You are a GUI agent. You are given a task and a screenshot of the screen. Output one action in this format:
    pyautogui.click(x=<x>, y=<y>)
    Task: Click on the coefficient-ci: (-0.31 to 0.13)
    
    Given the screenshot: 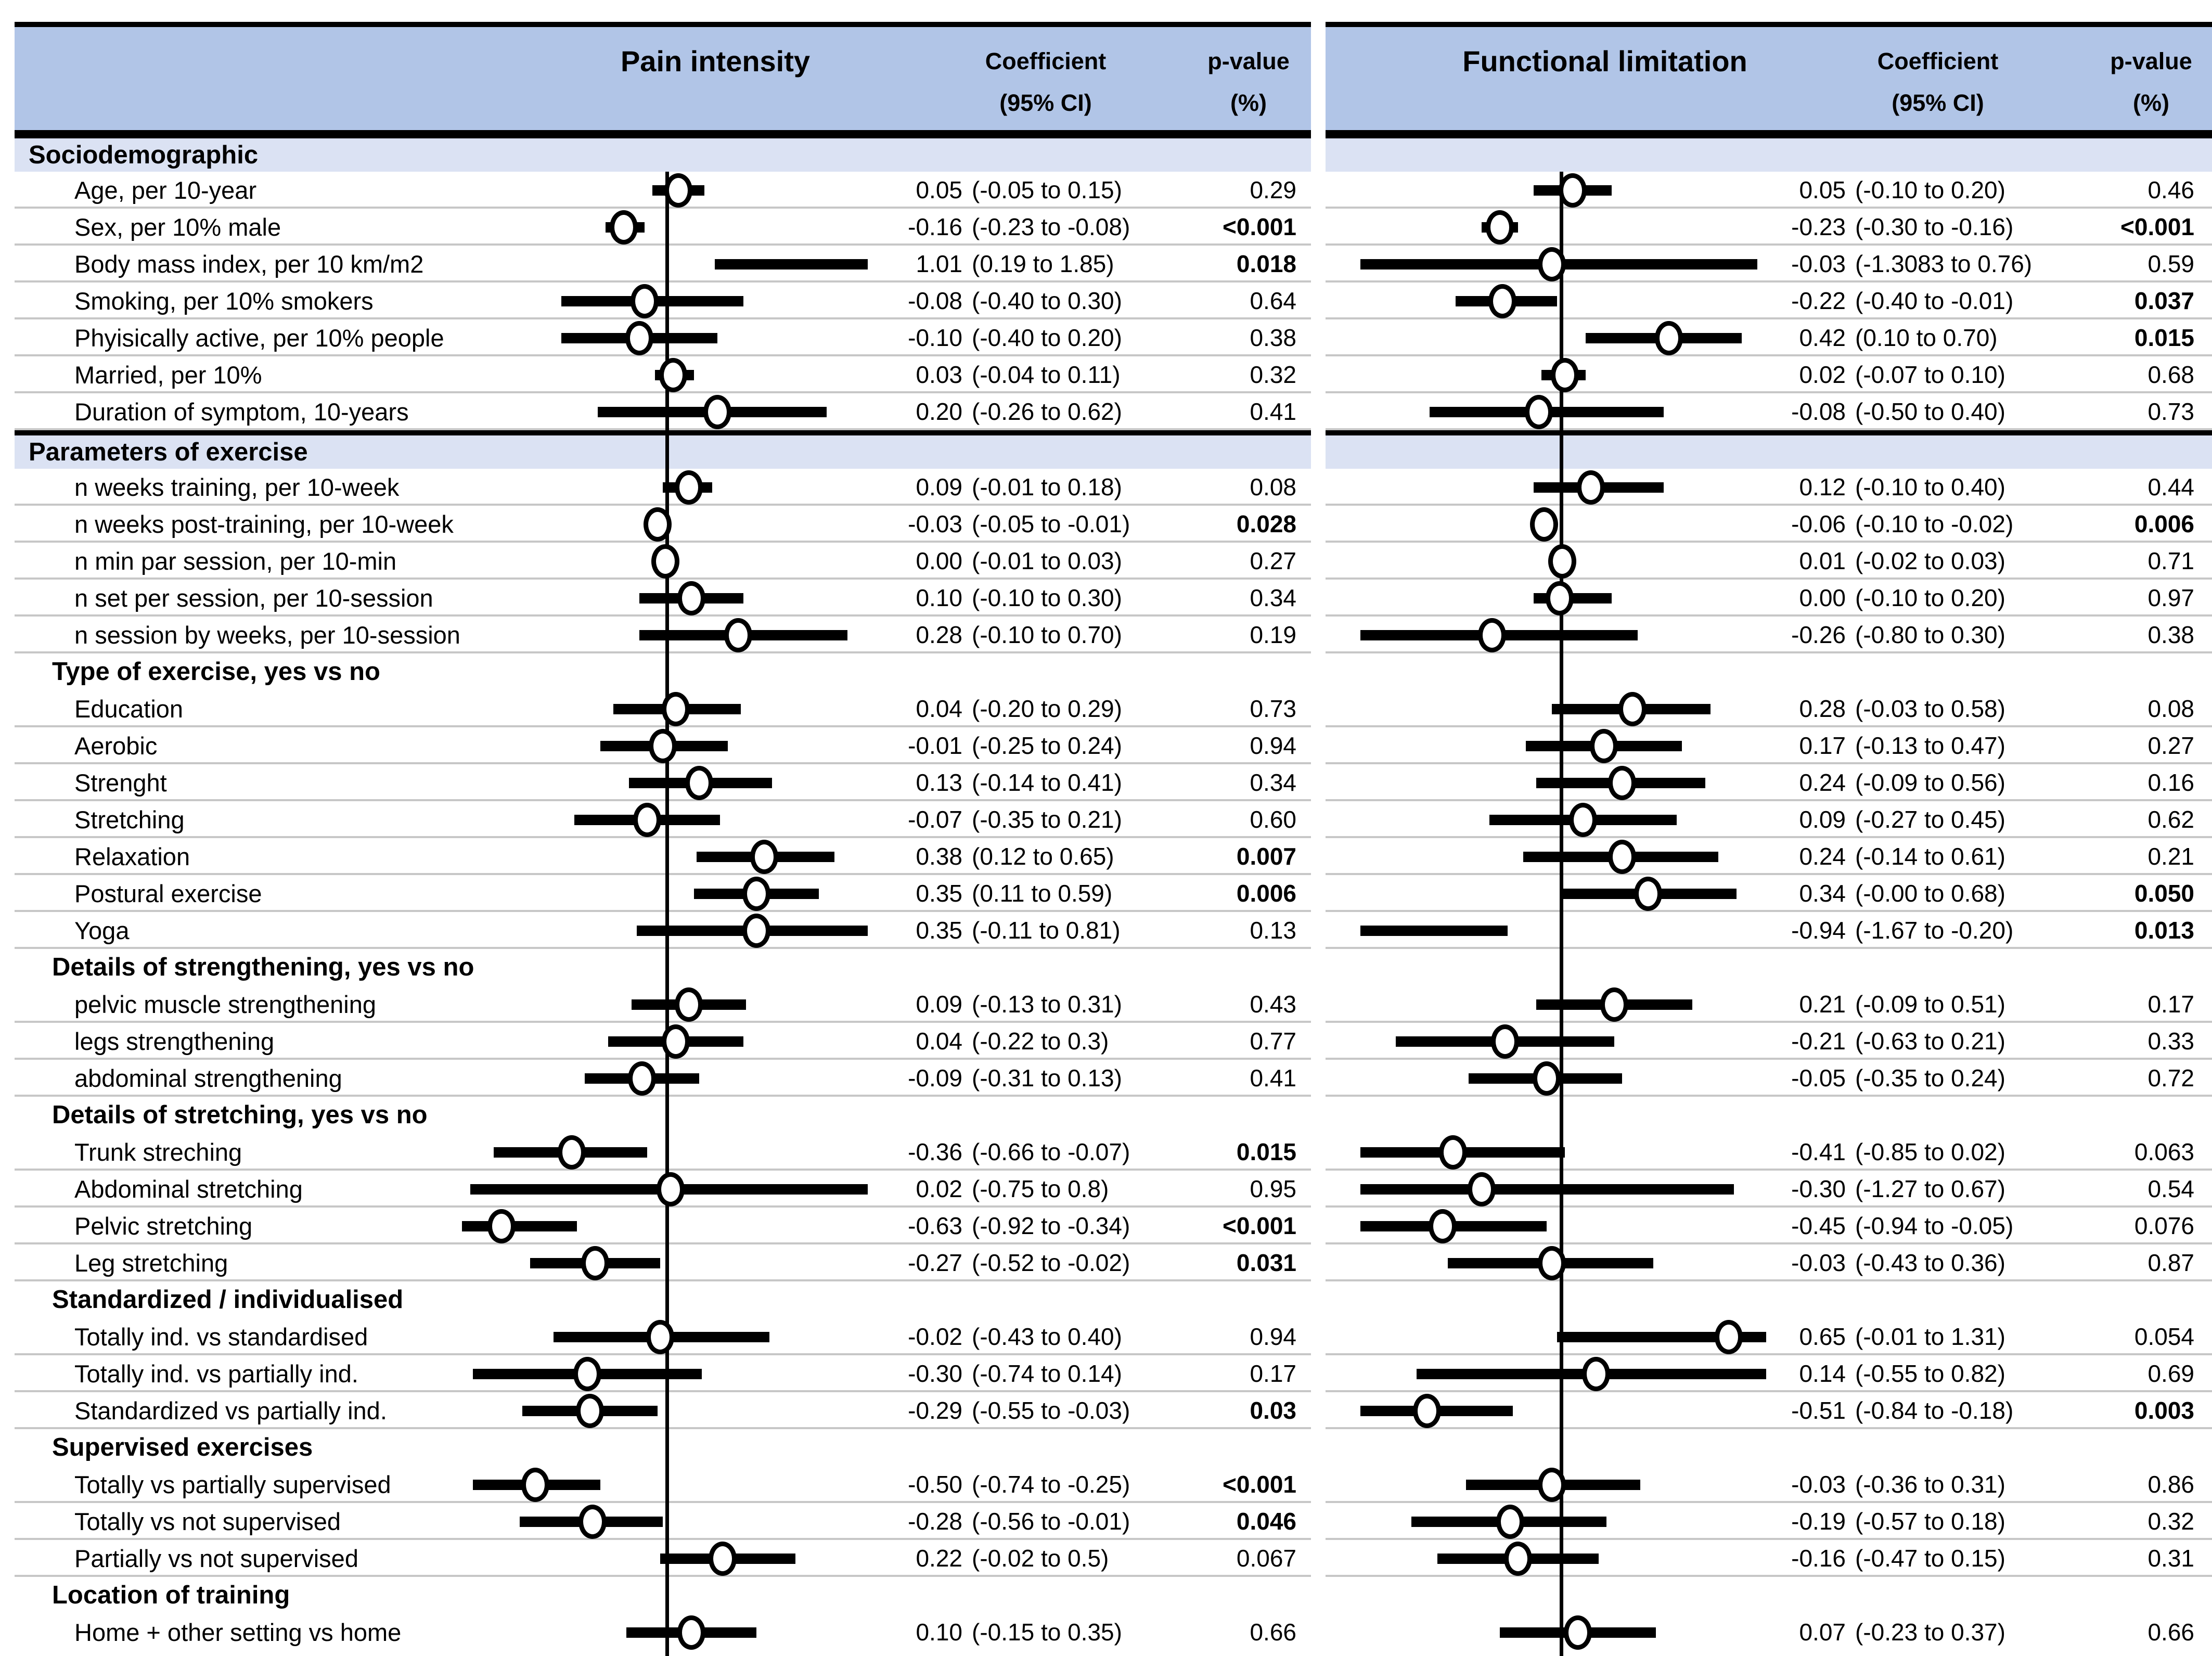 What is the action you would take?
    pyautogui.click(x=1047, y=1078)
    